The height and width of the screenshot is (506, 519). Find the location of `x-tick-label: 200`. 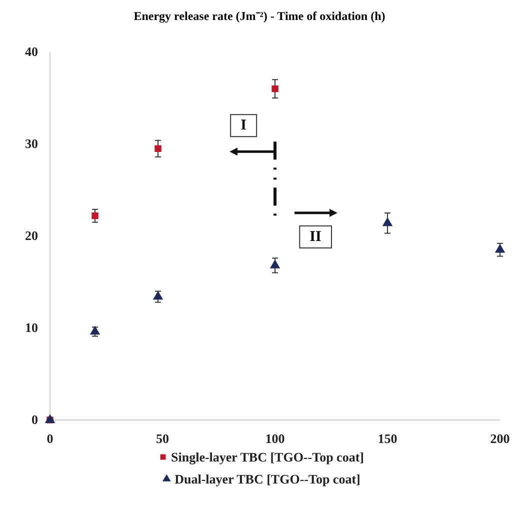

x-tick-label: 200 is located at coordinates (500, 438).